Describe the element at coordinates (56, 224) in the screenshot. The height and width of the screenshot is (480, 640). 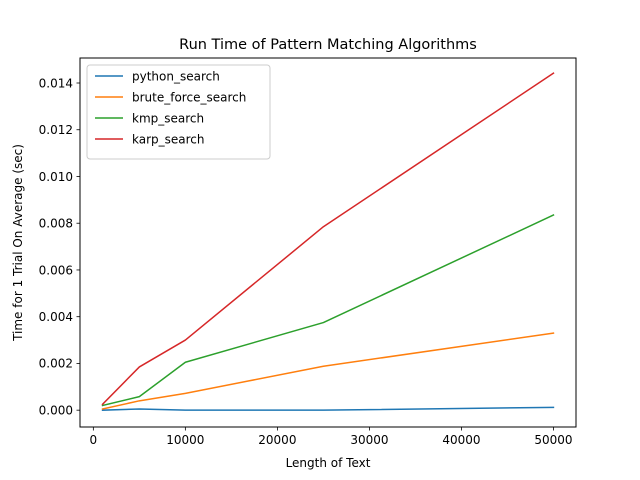
I see `y-tick-label: 0.008` at that location.